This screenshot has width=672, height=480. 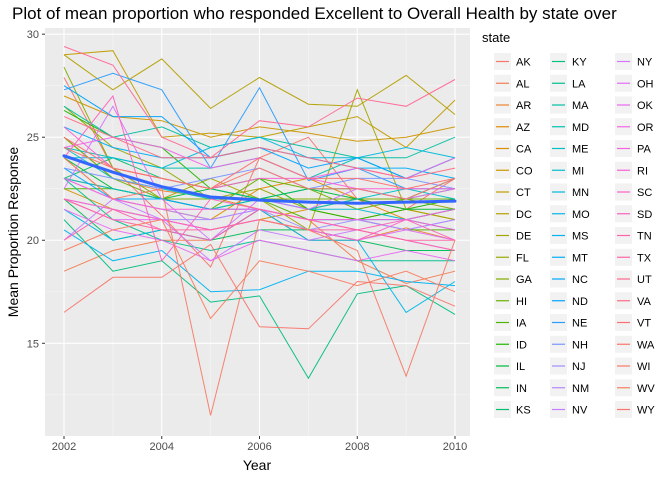 I want to click on y-axis-ticks: 15 20 25 30, so click(x=36, y=189).